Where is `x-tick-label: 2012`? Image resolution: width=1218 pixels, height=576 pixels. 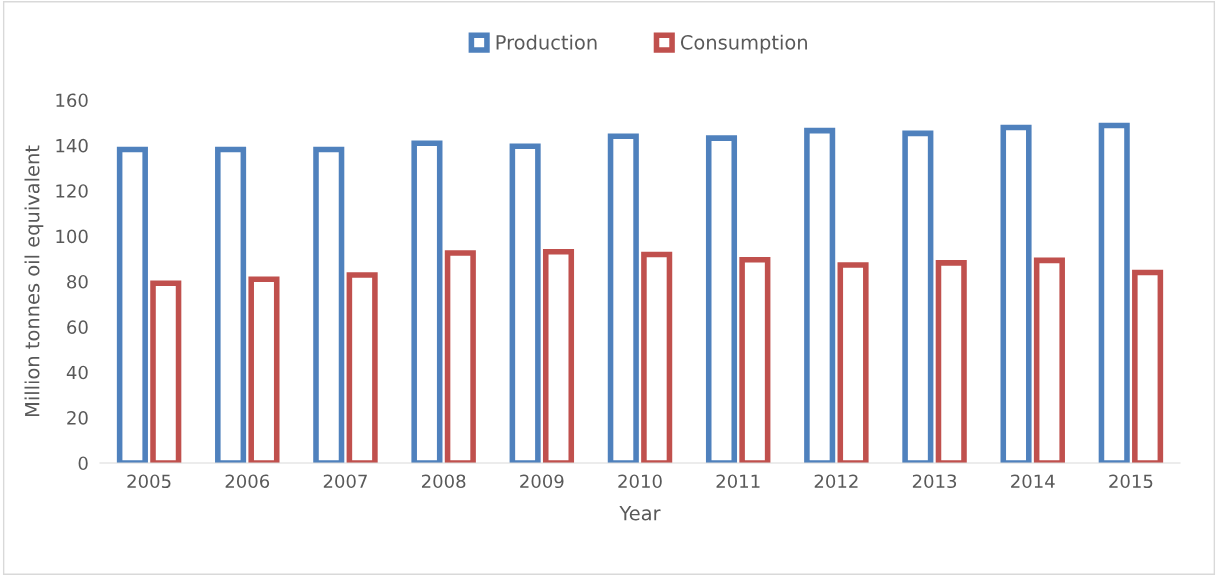 x-tick-label: 2012 is located at coordinates (836, 481).